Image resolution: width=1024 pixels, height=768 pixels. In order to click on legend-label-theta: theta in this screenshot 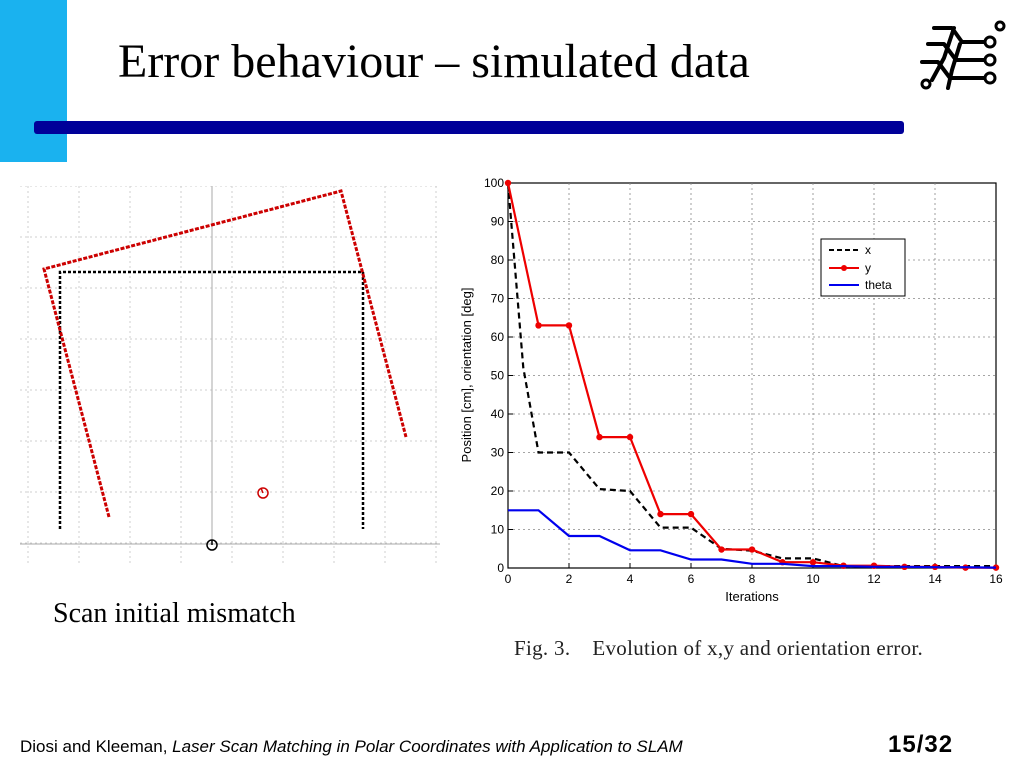, I will do `click(878, 285)`.